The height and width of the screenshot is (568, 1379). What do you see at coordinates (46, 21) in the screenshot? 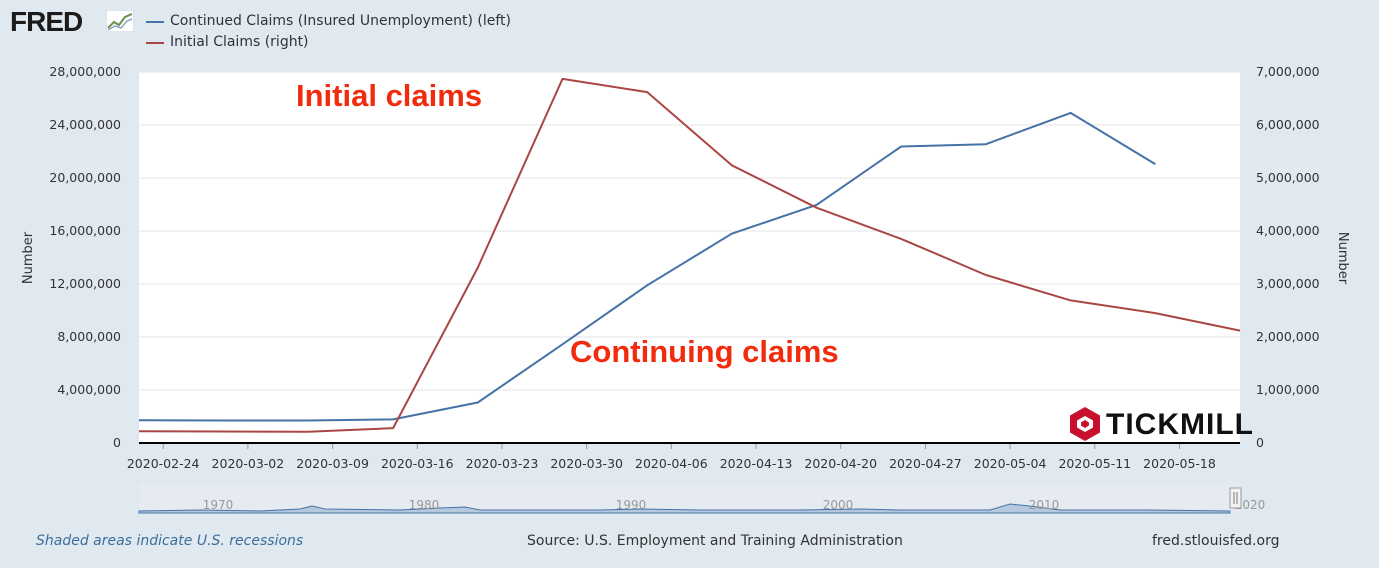
I see `fred-logo: FRED` at bounding box center [46, 21].